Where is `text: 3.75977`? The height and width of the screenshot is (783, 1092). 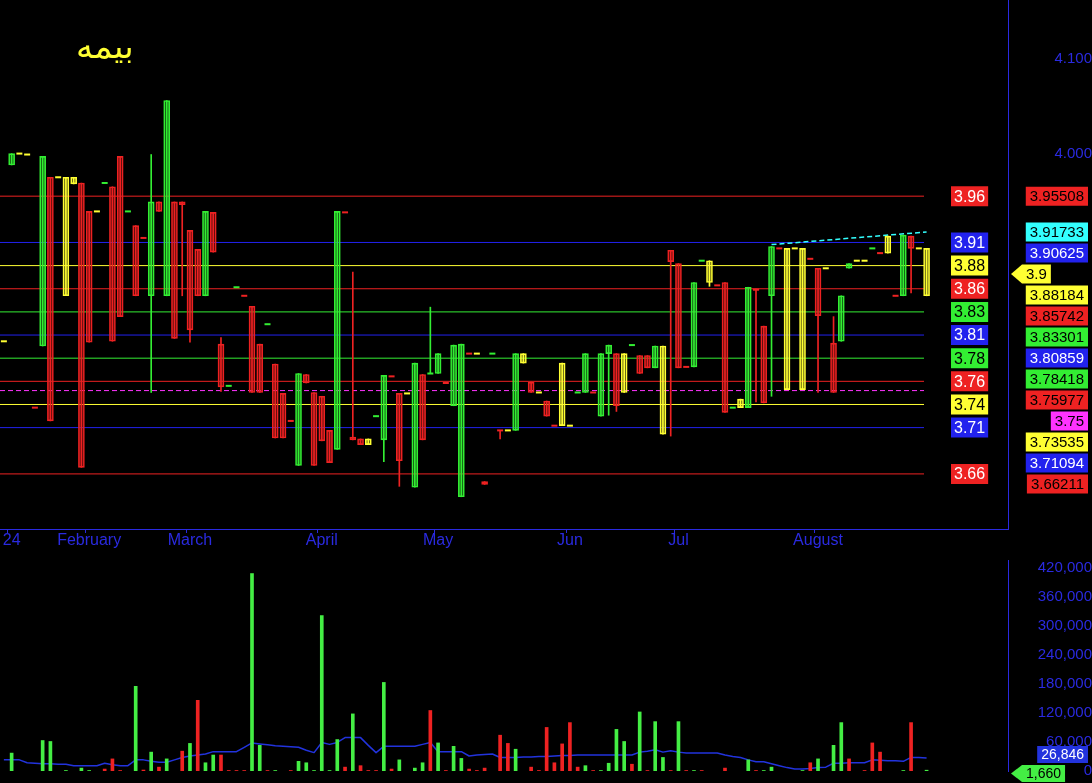
text: 3.75977 is located at coordinates (1057, 400).